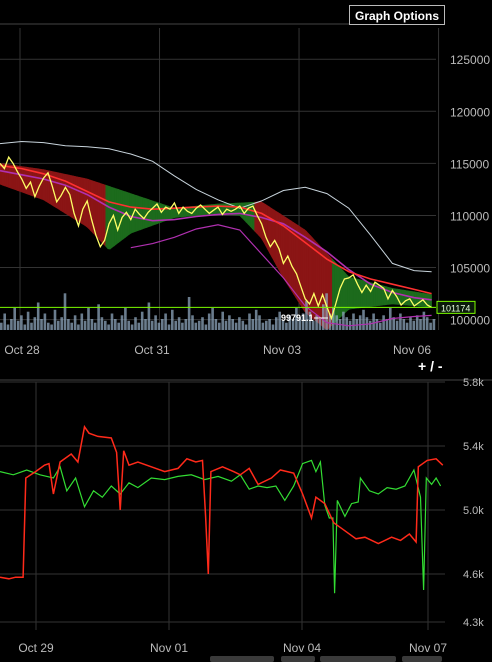 This screenshot has height=662, width=492. I want to click on zoom-out-button: -, so click(440, 366).